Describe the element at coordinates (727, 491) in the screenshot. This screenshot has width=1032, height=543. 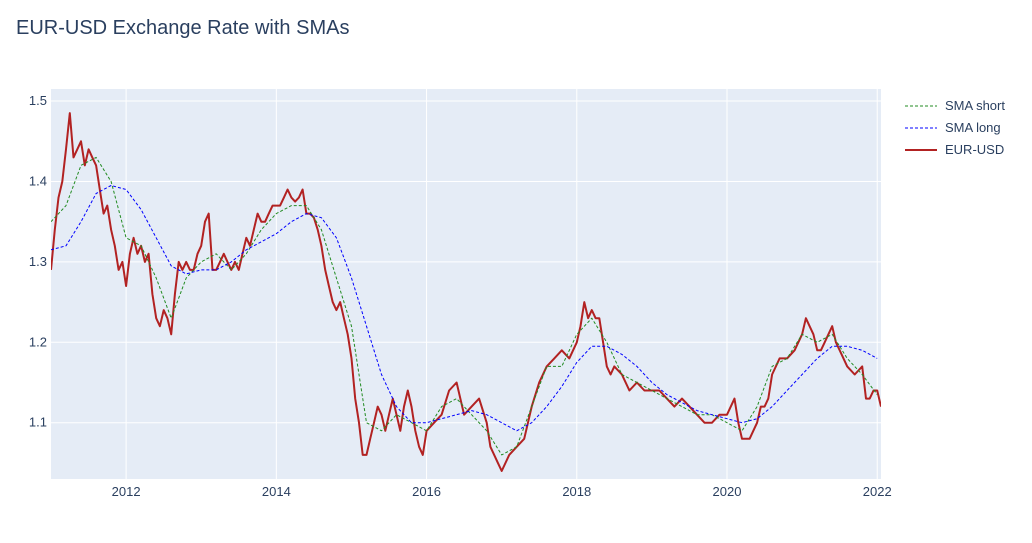
I see `x-tick-label: 2020` at that location.